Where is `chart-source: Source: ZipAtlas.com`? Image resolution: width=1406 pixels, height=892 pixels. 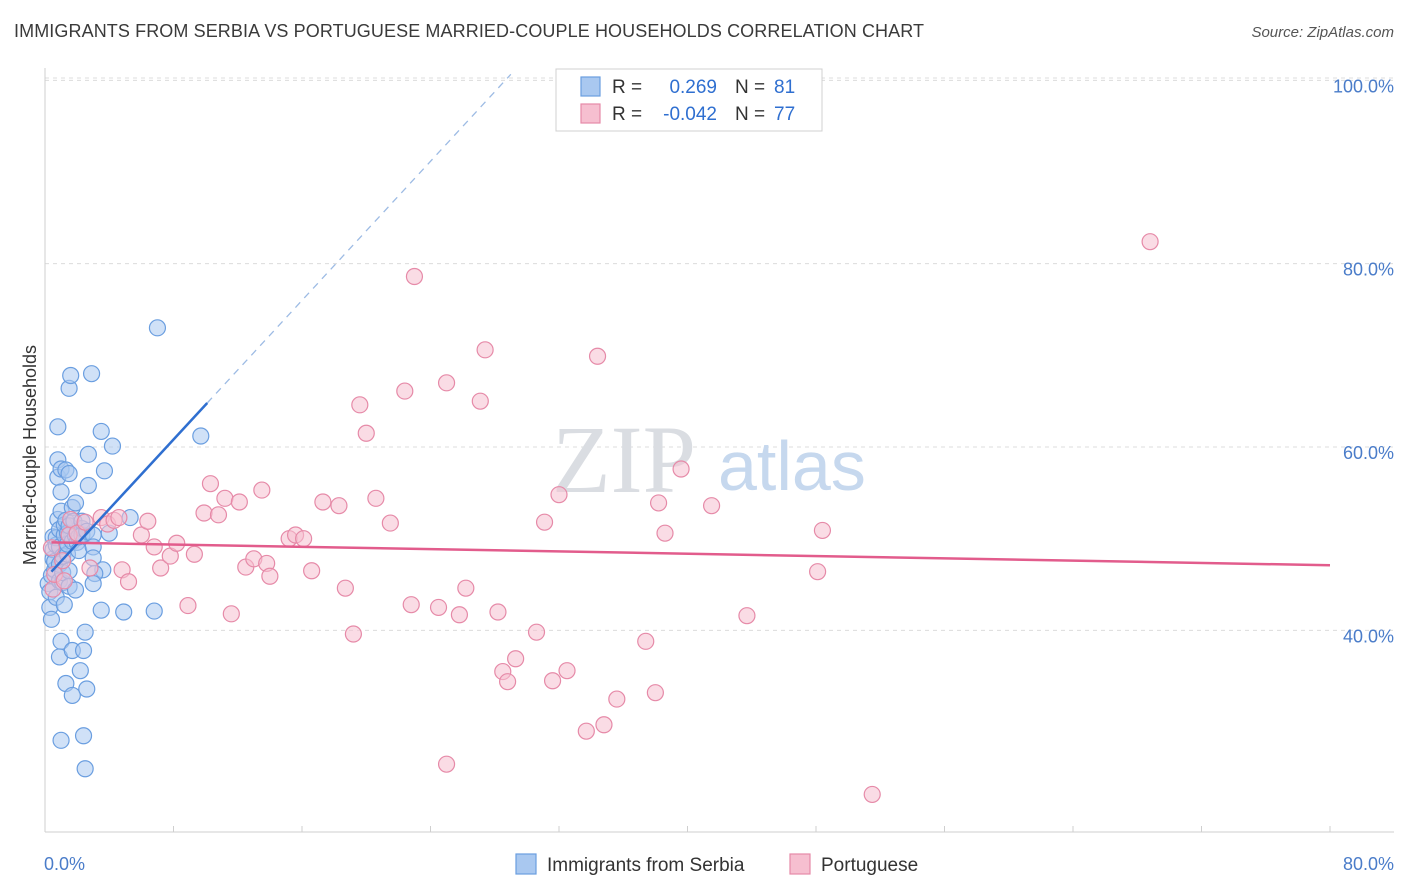
chart-source: Source: ZipAtlas.com is located at coordinates (1322, 32).